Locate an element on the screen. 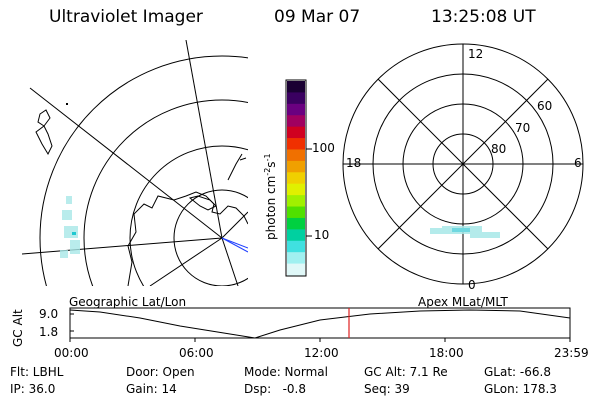 The width and height of the screenshot is (600, 400). timeline-xtick-0000: 00:00 is located at coordinates (71, 353).